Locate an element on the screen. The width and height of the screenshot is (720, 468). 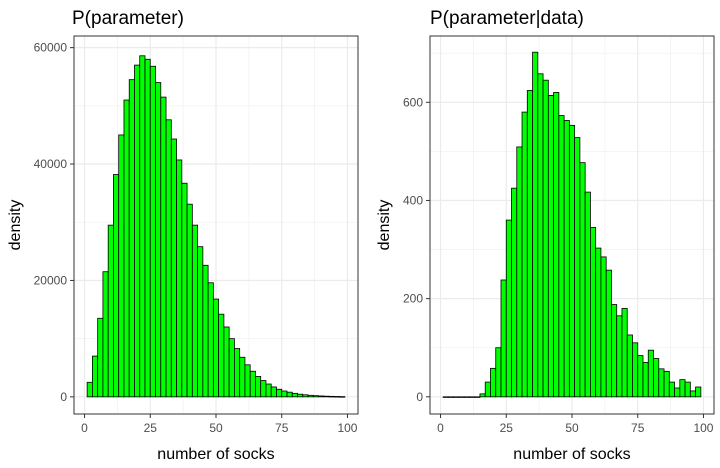
chart-right-x-axis-label: number of socks is located at coordinates (571, 454).